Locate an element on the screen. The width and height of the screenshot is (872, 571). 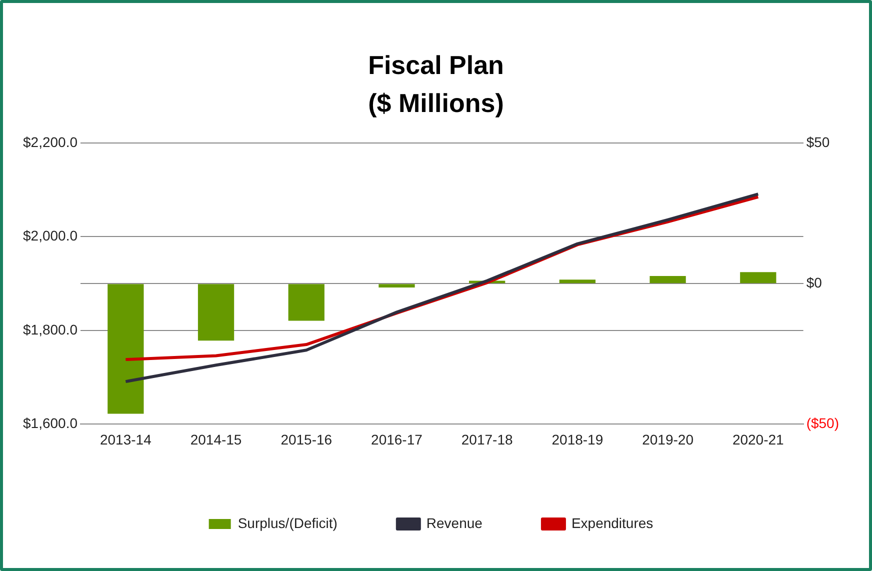
x-tick-label: 2016-17 is located at coordinates (397, 439).